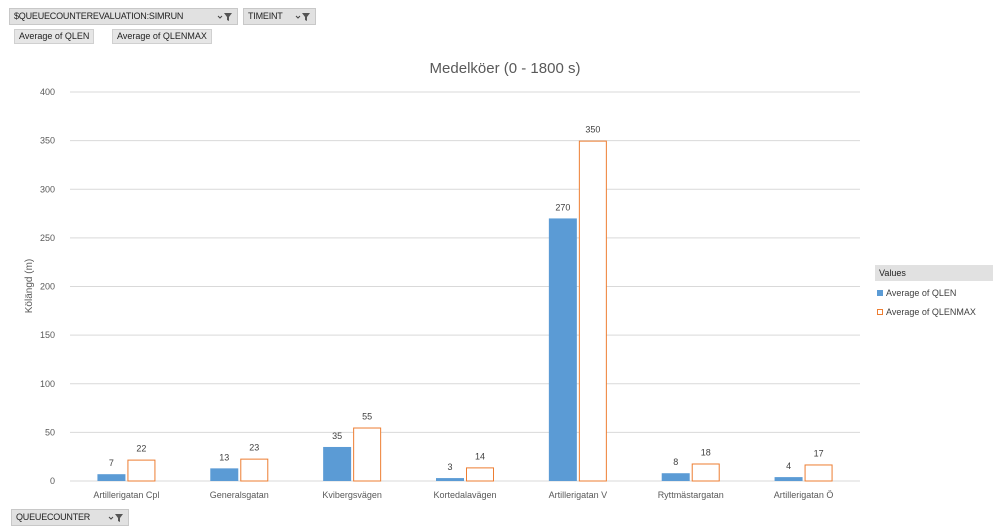 The height and width of the screenshot is (529, 993). What do you see at coordinates (126, 495) in the screenshot?
I see `x-tick-label: Artillerigatan Cpl` at bounding box center [126, 495].